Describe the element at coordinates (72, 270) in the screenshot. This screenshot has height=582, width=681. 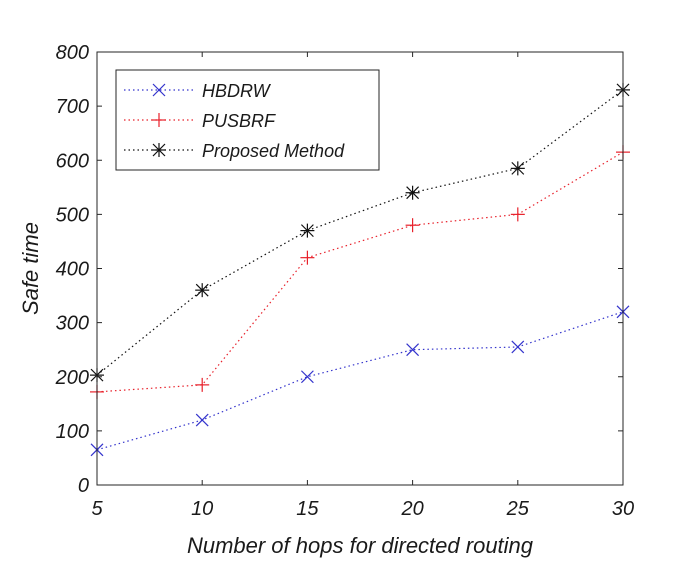
I see `y-tick-label: 400` at that location.